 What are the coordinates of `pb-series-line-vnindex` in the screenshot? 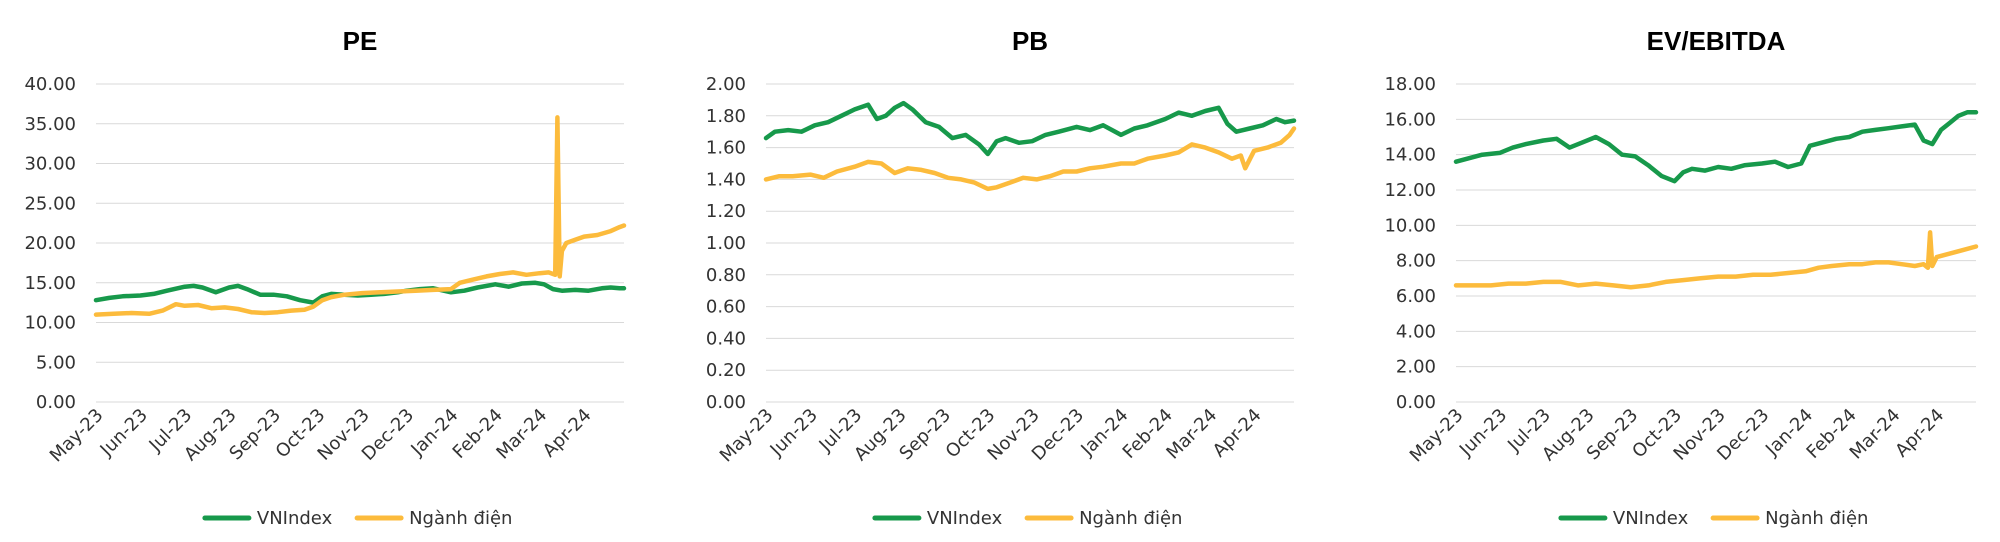 It's located at (1030, 128).